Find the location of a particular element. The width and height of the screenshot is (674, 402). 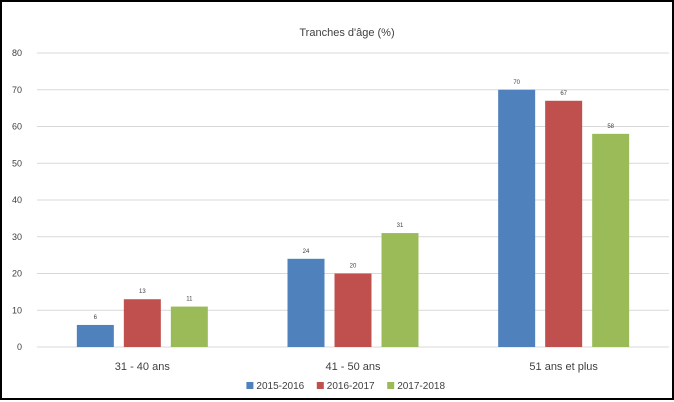

x-tick-label: 31 - 40 ans is located at coordinates (143, 367).